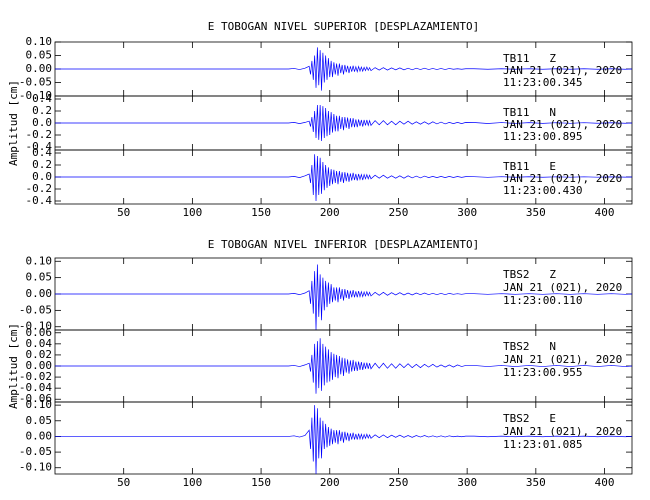 The width and height of the screenshot is (650, 500). Describe the element at coordinates (542, 300) in the screenshot. I see `trace-annotation: 11:23:00.110` at that location.